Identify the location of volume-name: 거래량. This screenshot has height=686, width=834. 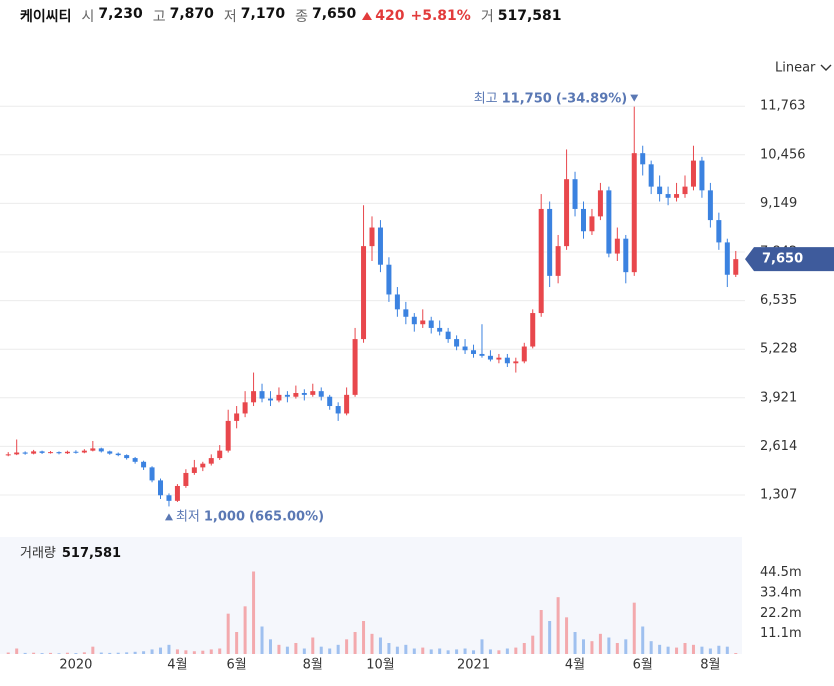
(38, 553).